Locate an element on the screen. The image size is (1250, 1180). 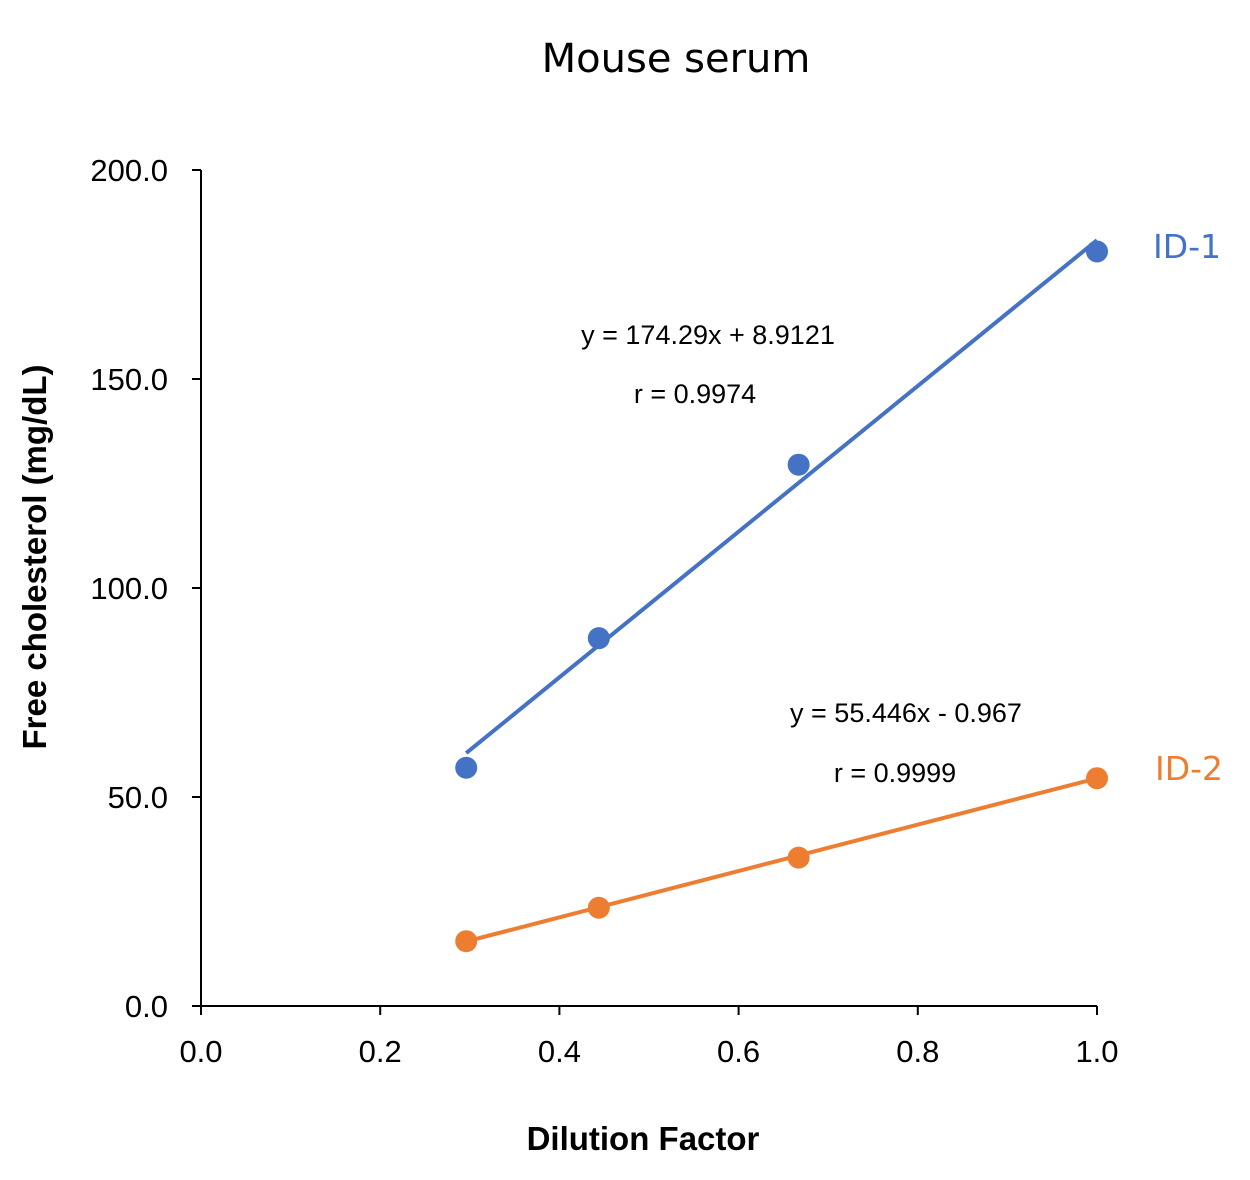
x-tick-label: 0.4 is located at coordinates (559, 1051).